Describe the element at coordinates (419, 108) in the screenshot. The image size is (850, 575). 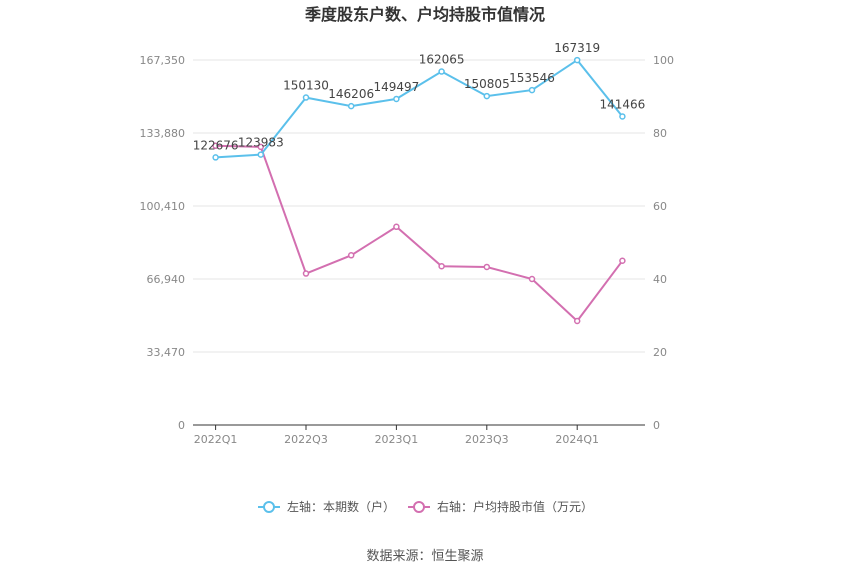
I see `series-line-holders` at that location.